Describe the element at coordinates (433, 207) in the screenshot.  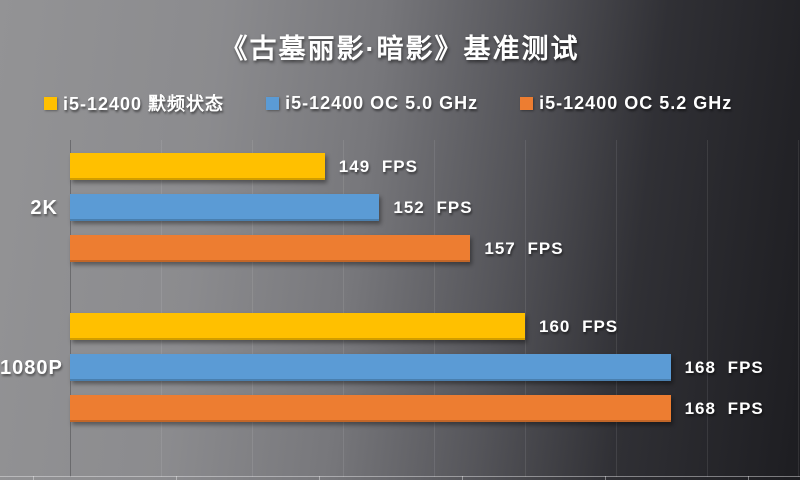
I see `value-label: 152 FPS` at that location.